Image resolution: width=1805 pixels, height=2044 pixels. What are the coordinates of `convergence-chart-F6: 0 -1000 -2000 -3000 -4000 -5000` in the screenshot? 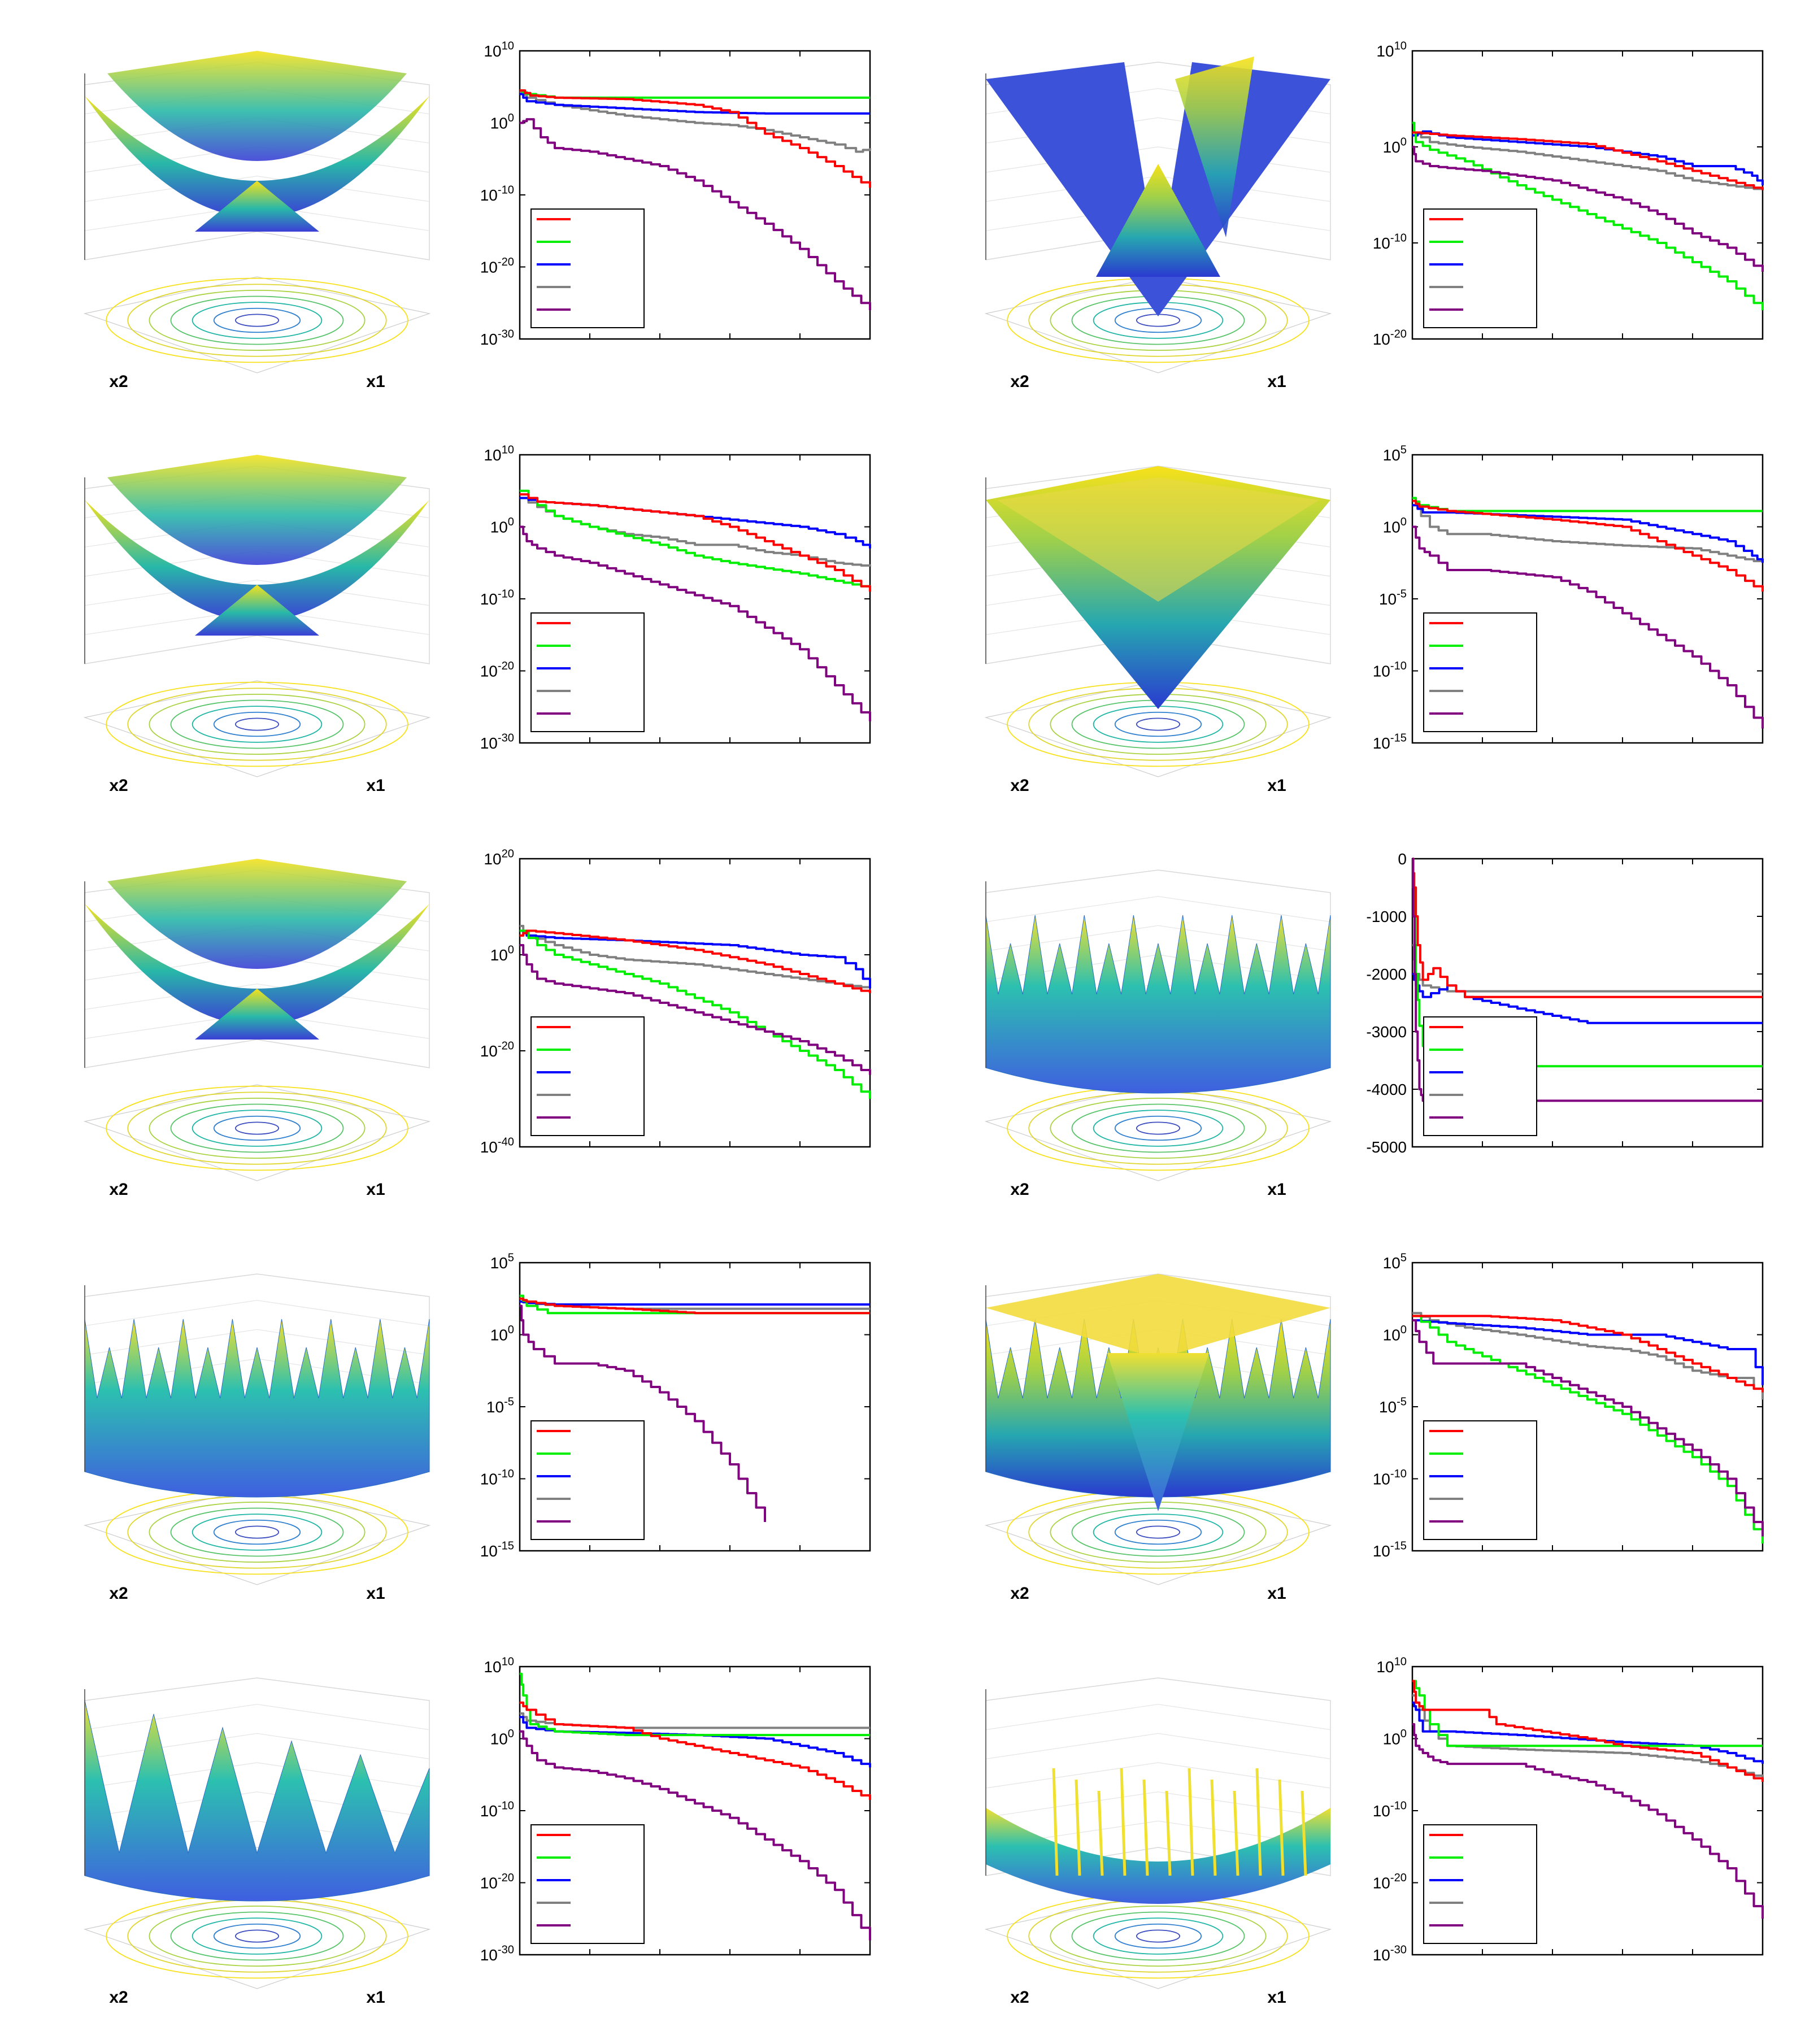 It's located at (1565, 1003).